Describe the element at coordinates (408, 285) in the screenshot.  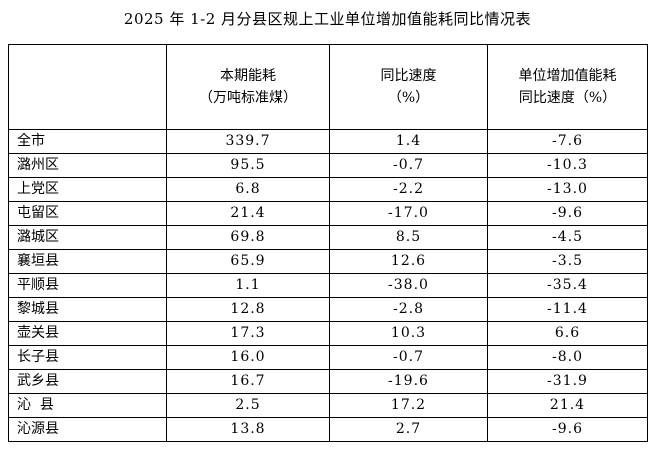
I see `yoy-cell: -38.0` at that location.